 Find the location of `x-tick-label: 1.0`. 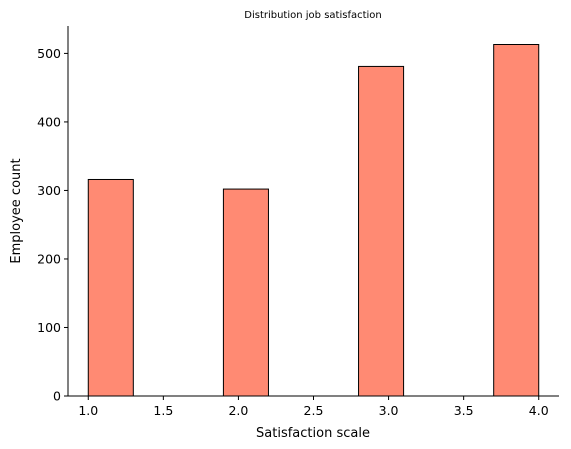

x-tick-label: 1.0 is located at coordinates (88, 410).